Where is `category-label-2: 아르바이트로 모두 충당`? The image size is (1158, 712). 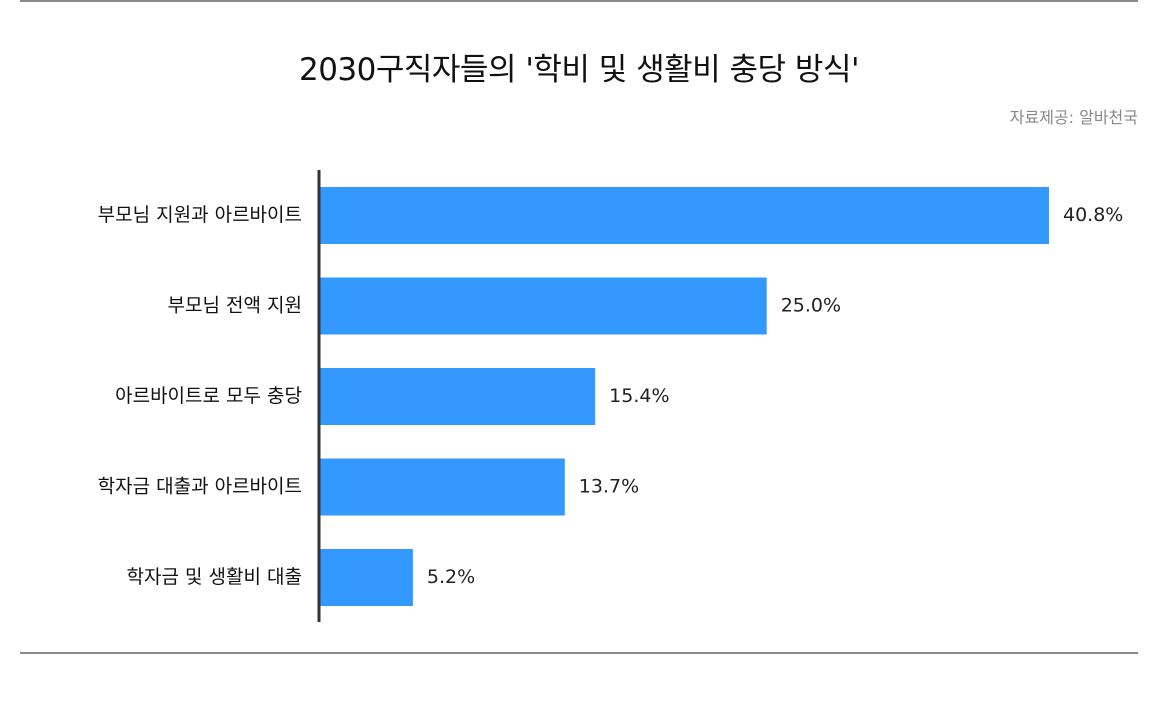
category-label-2: 아르바이트로 모두 충당 is located at coordinates (208, 396).